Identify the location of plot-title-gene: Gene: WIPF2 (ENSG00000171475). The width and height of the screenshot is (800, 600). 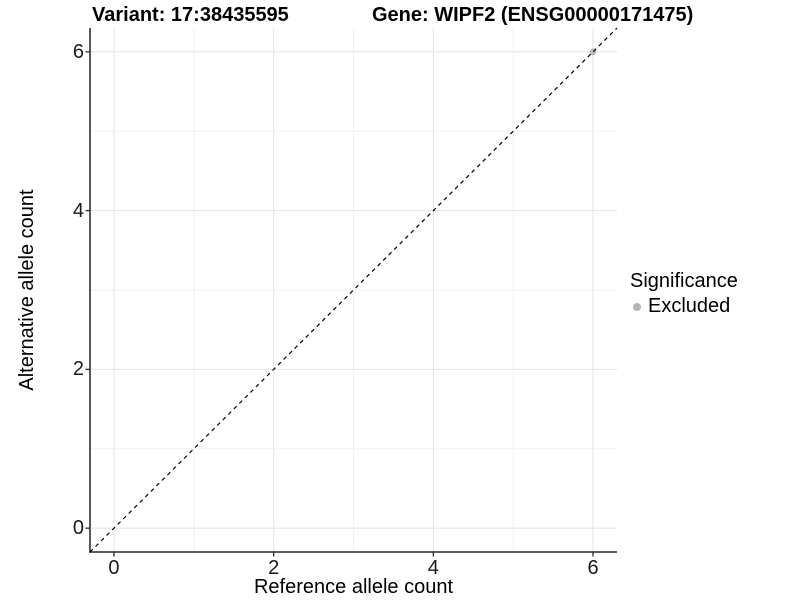
(533, 15).